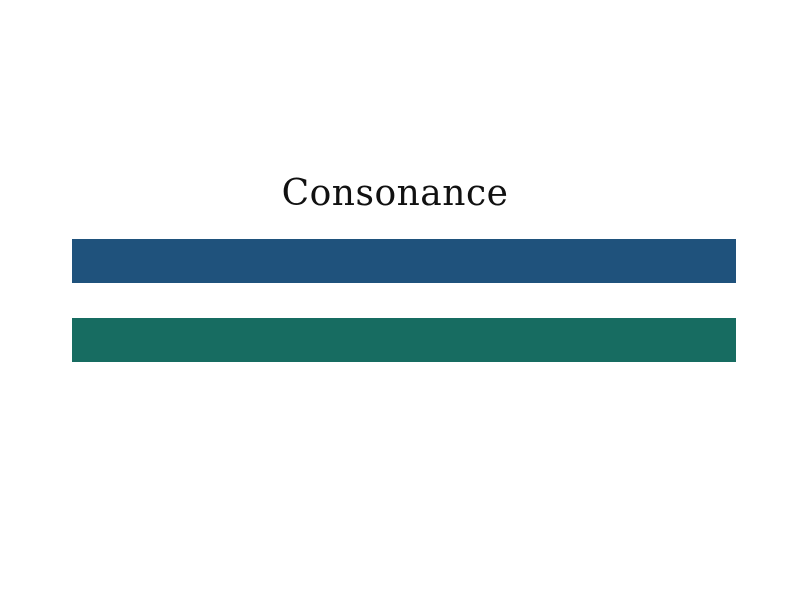  Describe the element at coordinates (404, 340) in the screenshot. I see `teal-bar` at that location.